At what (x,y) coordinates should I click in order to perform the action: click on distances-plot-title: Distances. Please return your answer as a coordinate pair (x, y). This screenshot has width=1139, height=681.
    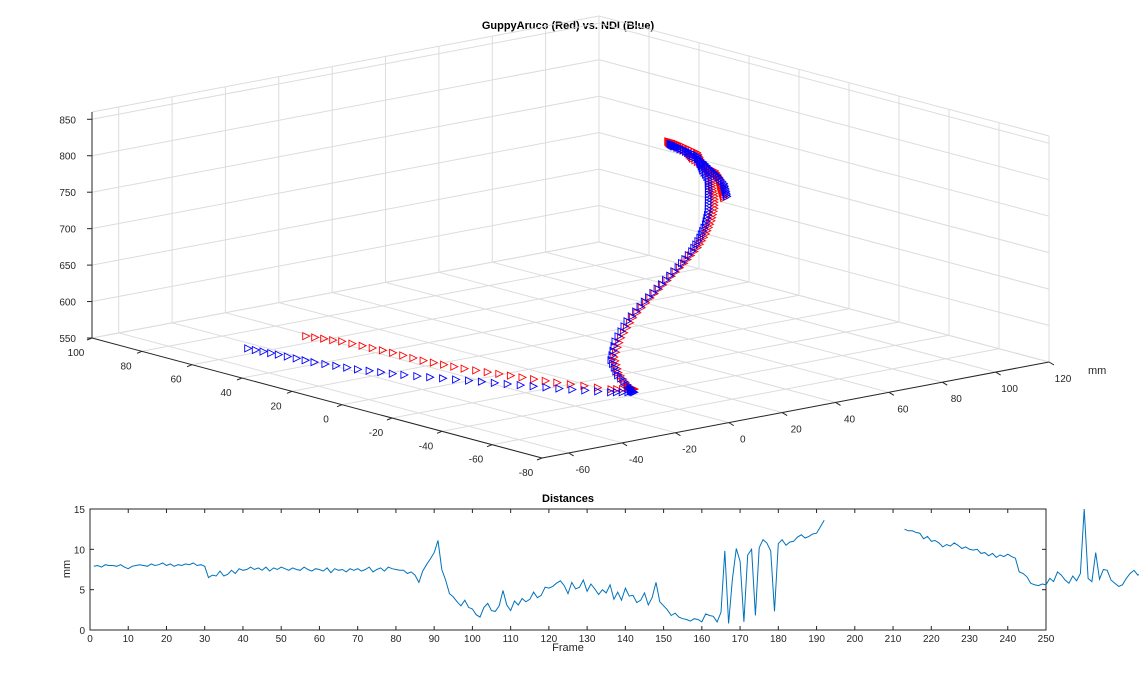
    Looking at the image, I should click on (568, 499).